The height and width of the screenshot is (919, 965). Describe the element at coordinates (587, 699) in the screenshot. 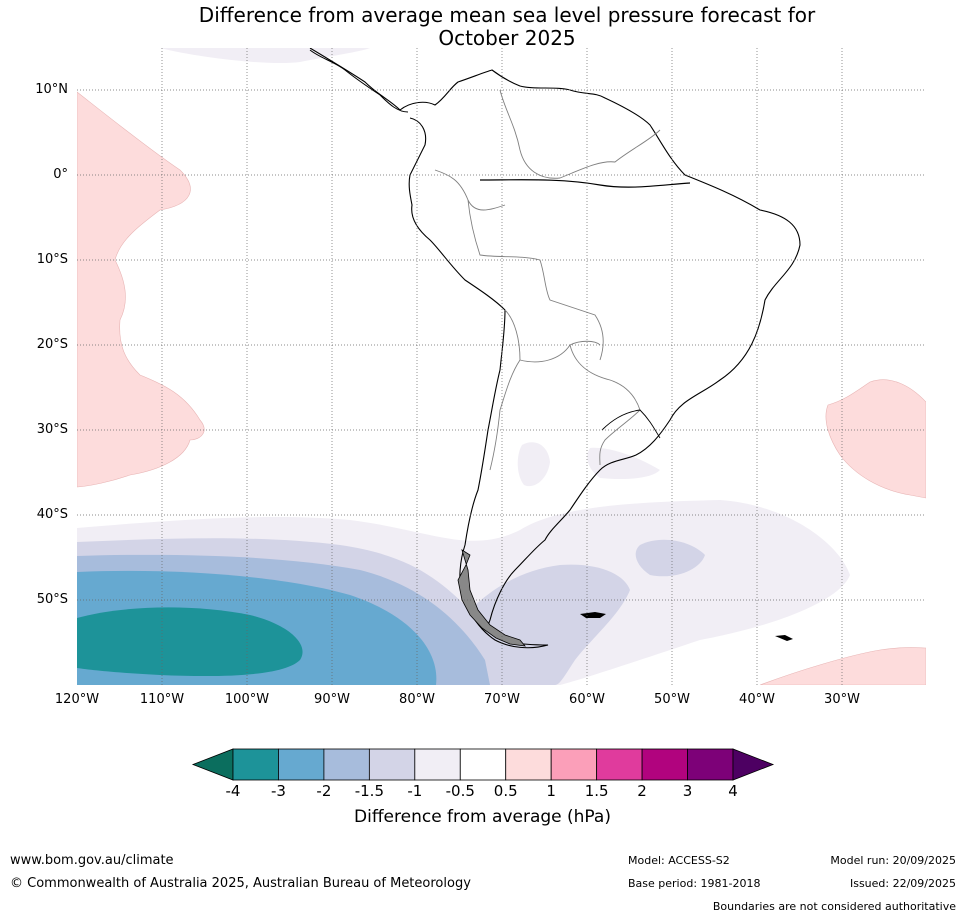

I see `lon-label-60w: 60°W` at that location.